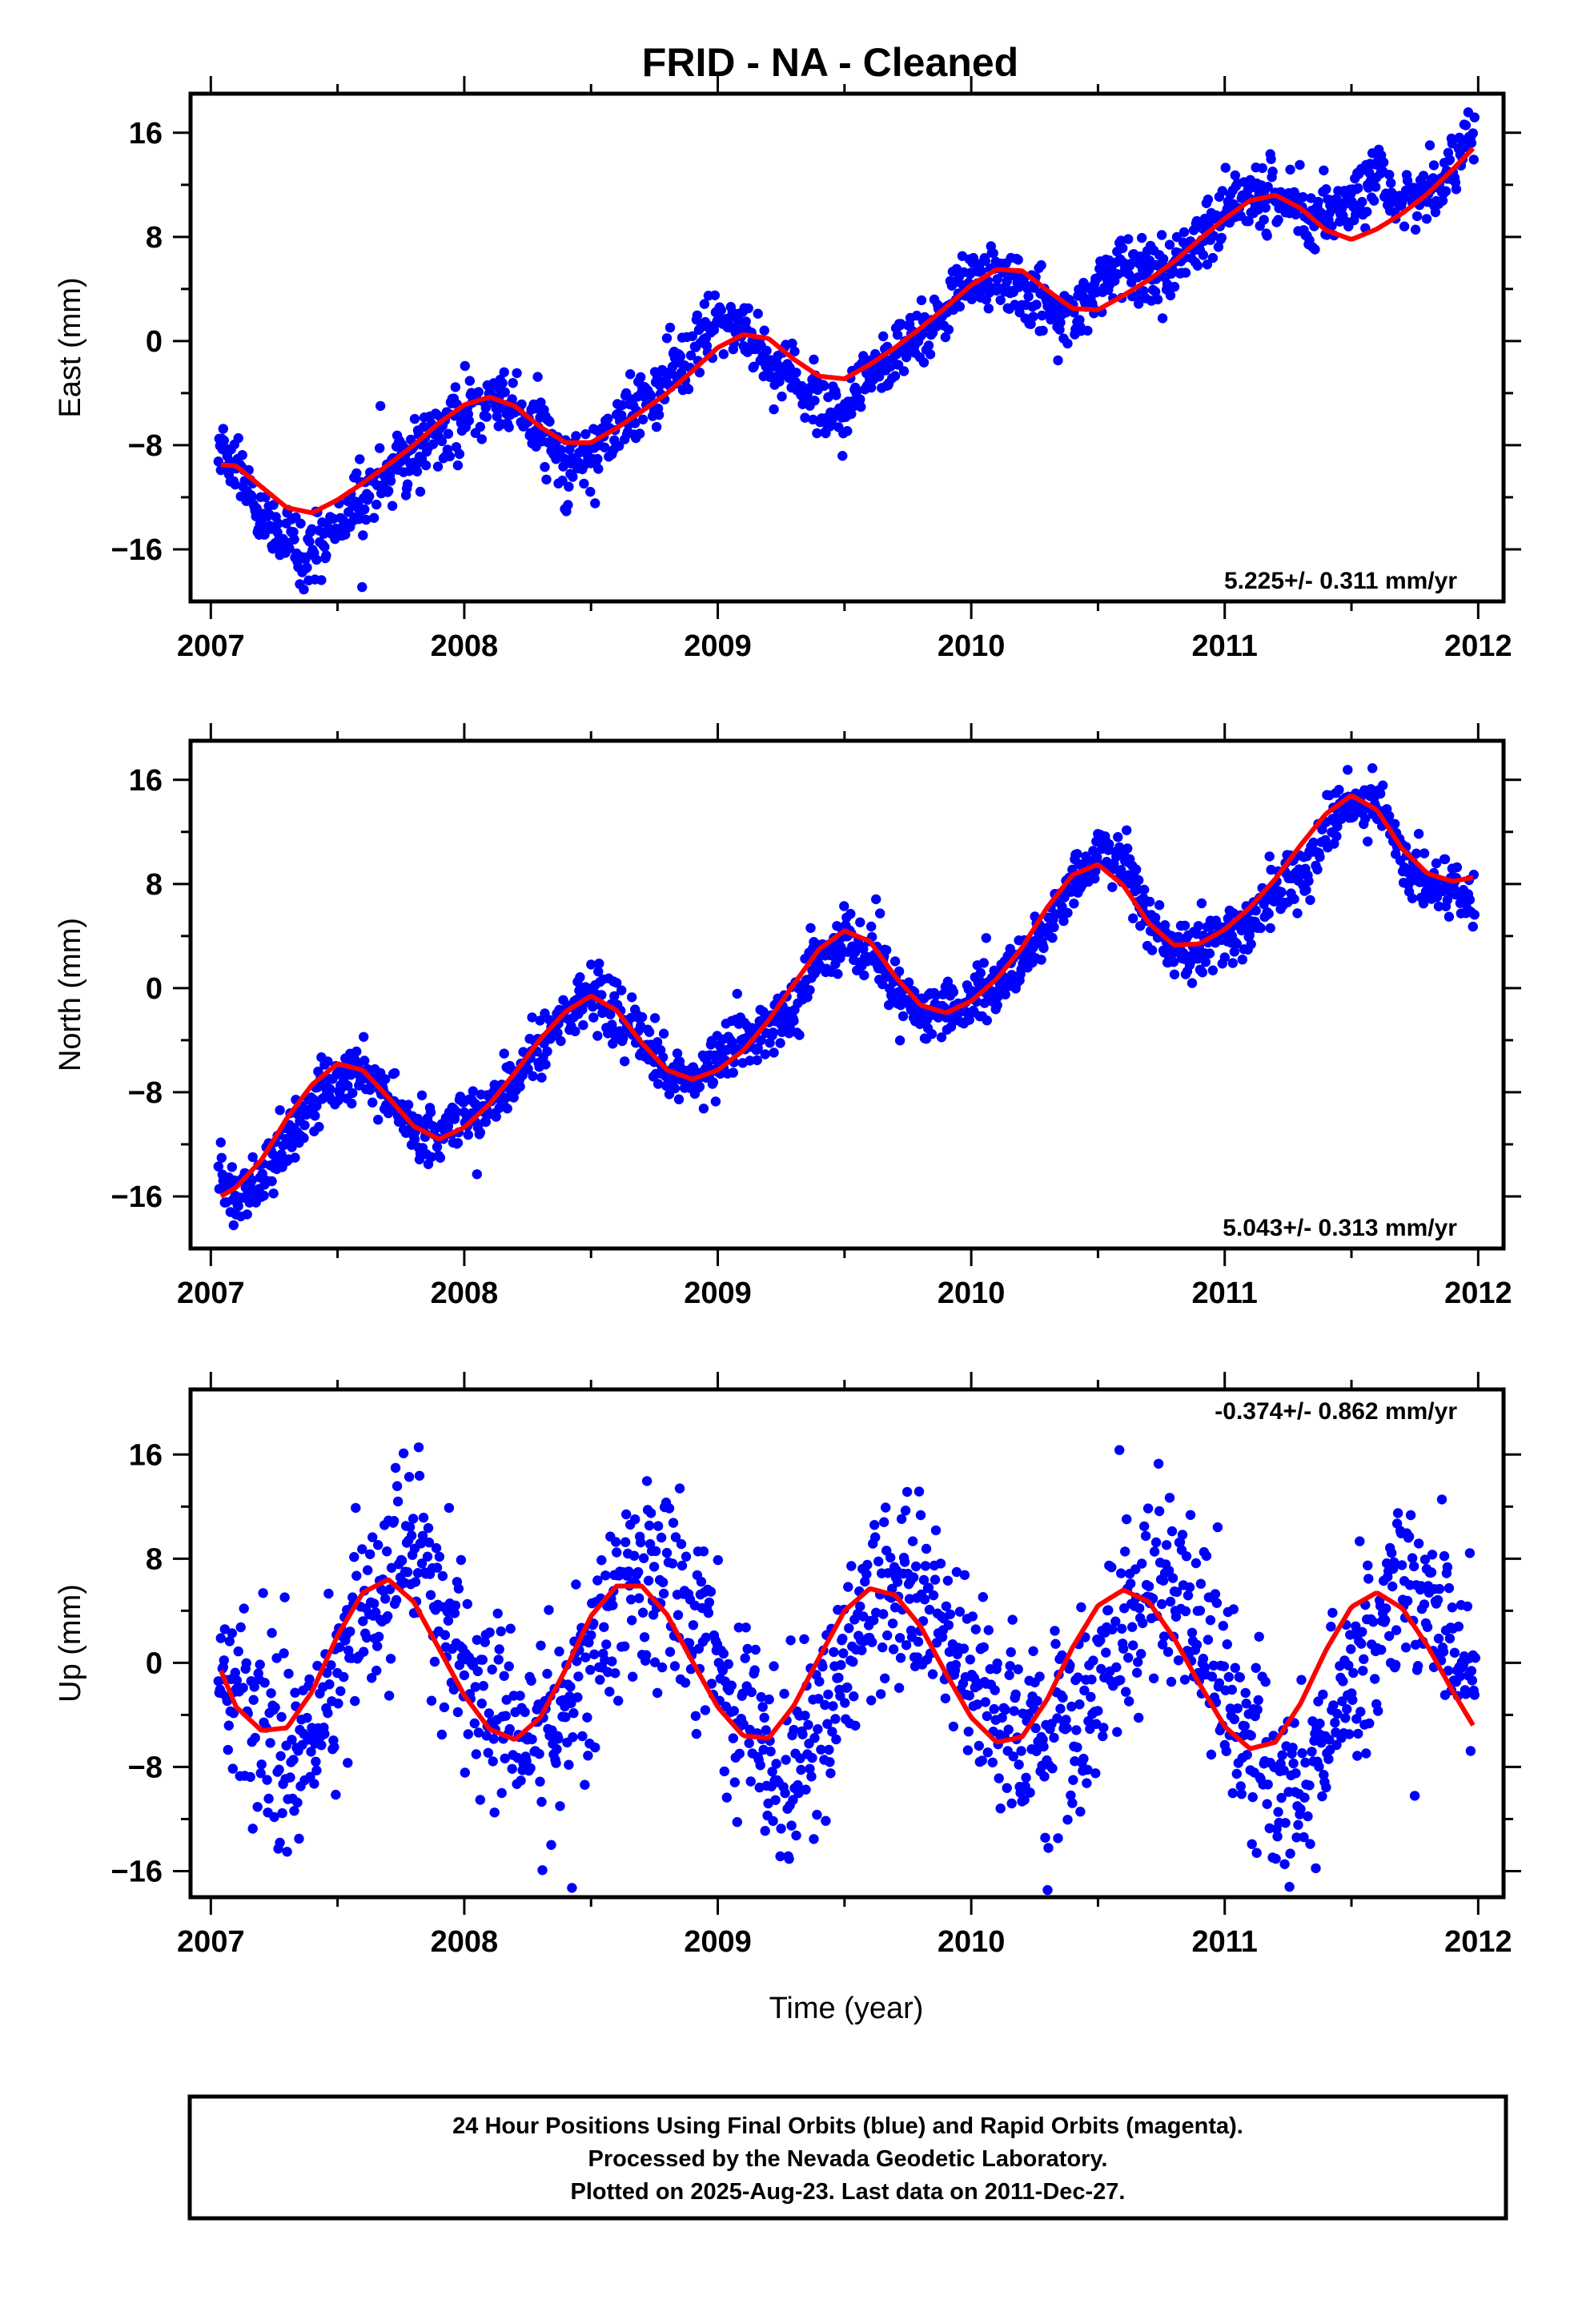  Describe the element at coordinates (146, 1455) in the screenshot. I see `y-tick-label: 16` at that location.